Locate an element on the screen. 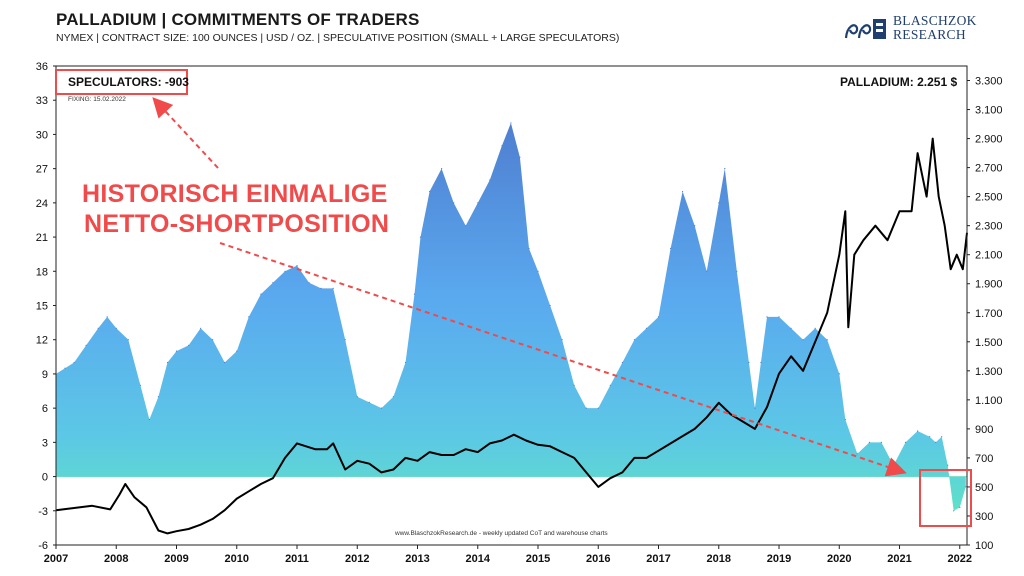 The height and width of the screenshot is (576, 1024). x-tick: 2007 is located at coordinates (56, 559).